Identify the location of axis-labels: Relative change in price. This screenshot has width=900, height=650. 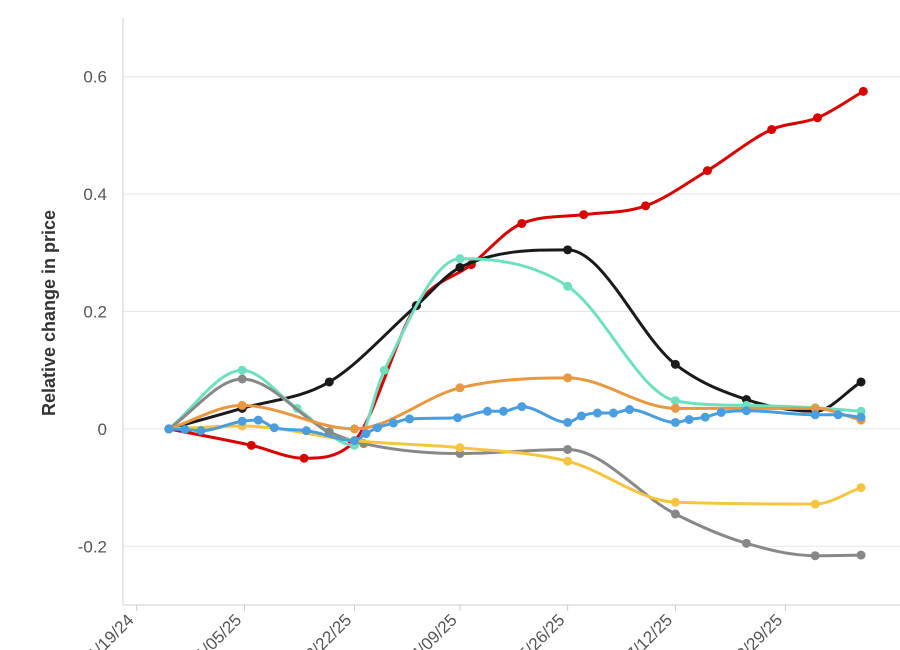
(49, 313).